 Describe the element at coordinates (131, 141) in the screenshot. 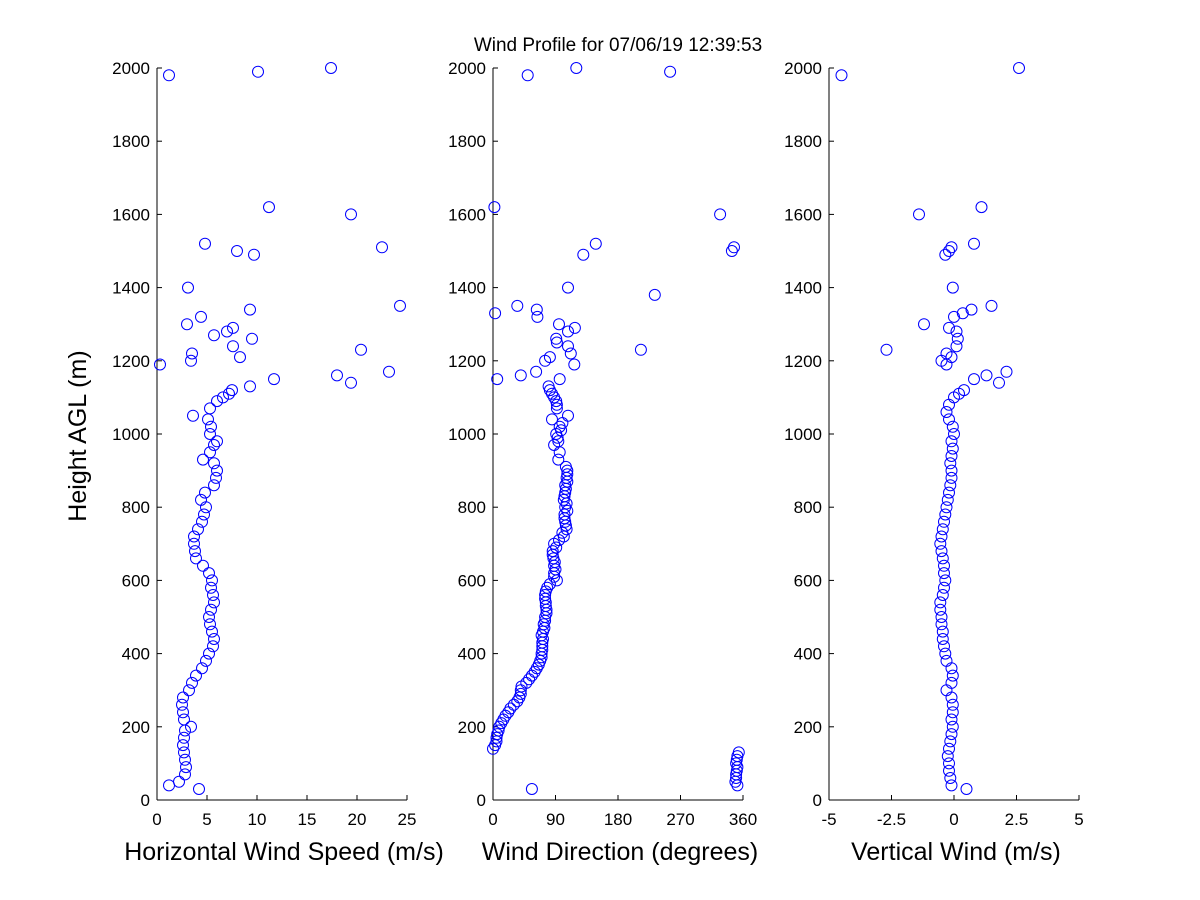

I see `y-tick-label: 1800` at that location.